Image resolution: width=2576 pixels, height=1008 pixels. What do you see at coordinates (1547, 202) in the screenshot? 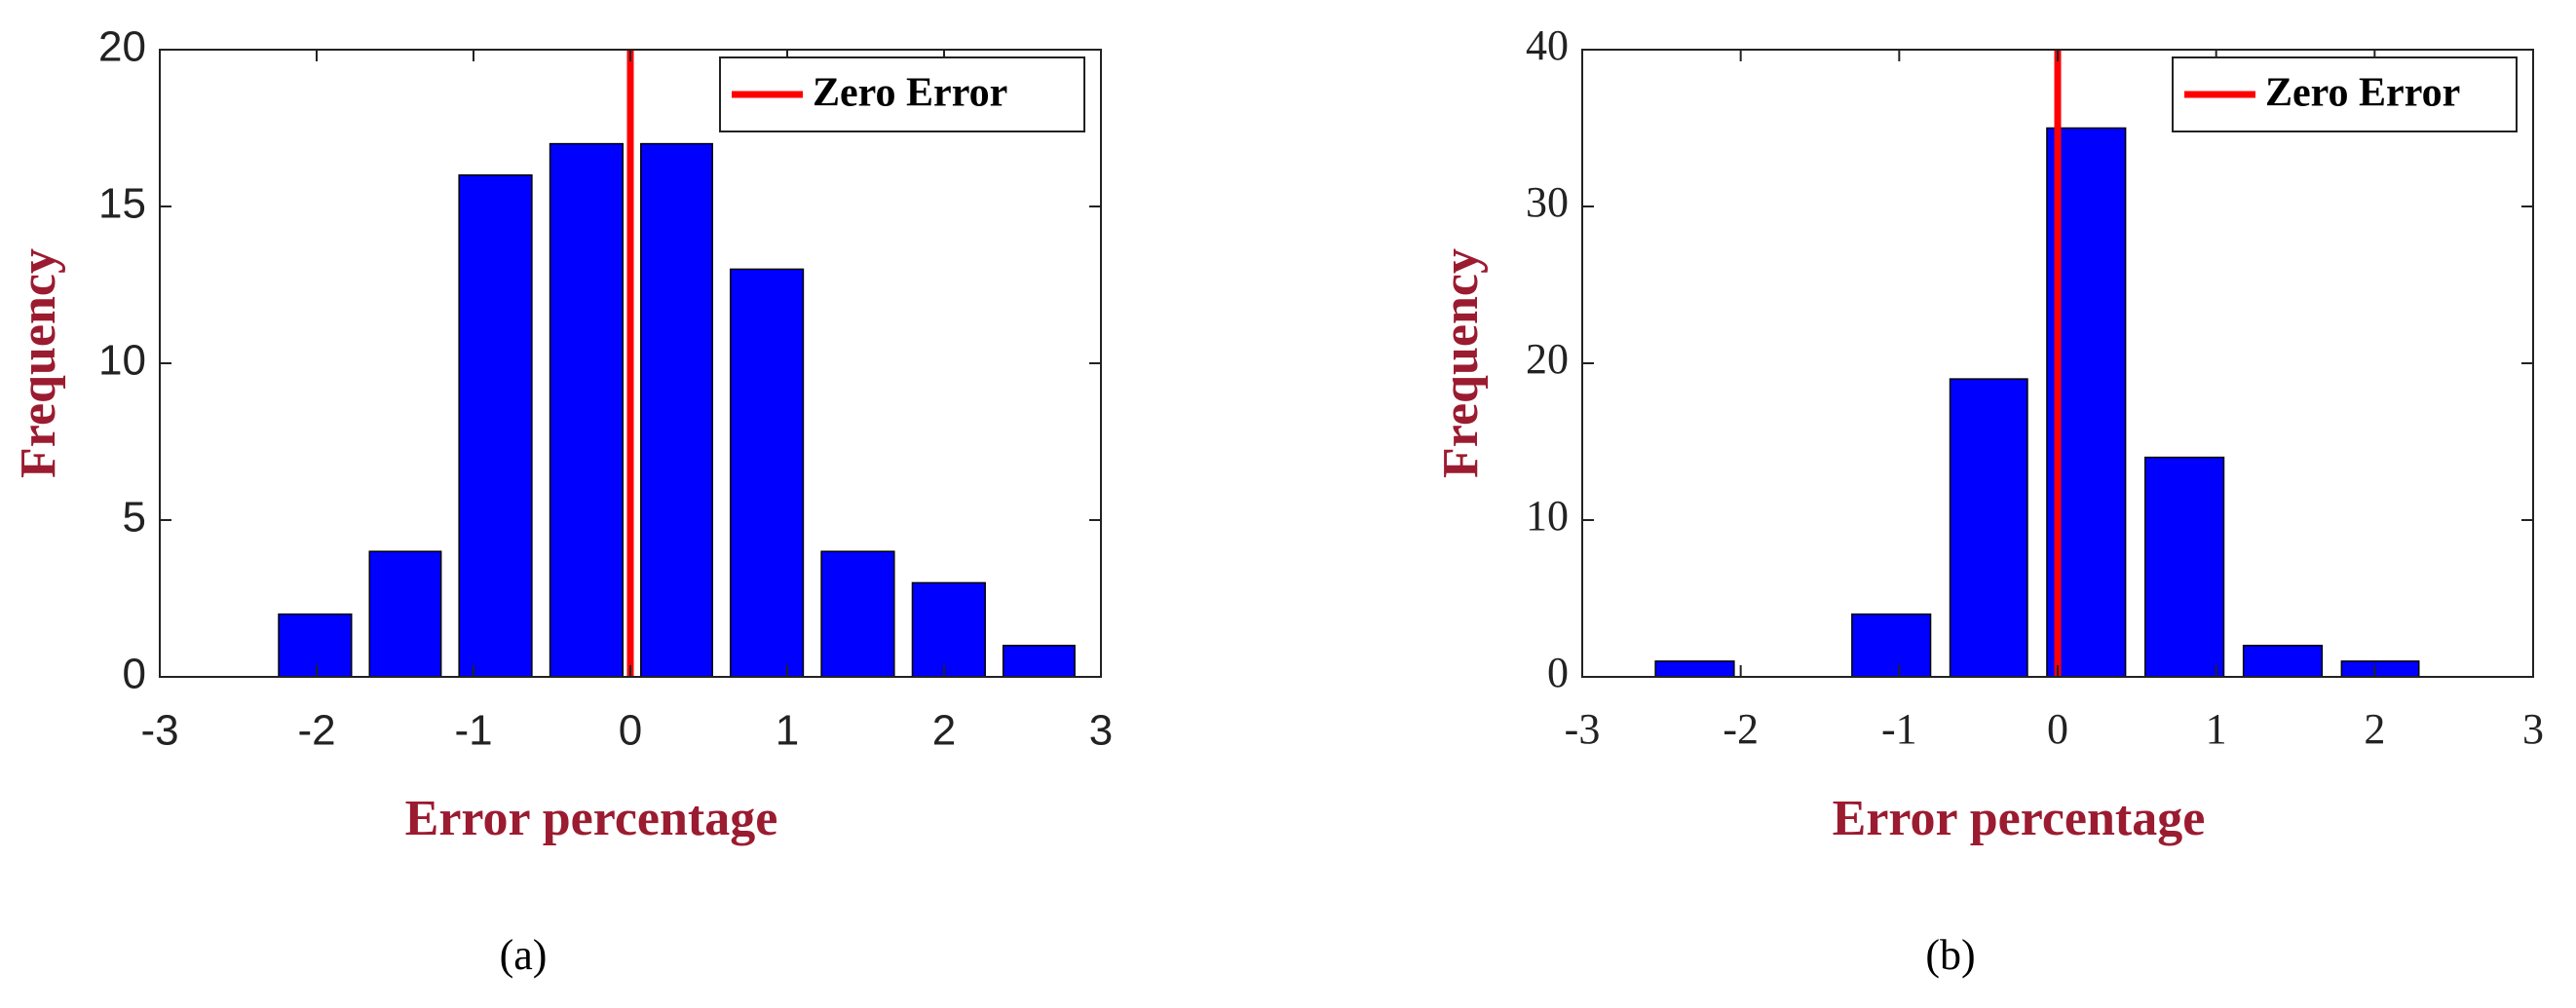
I see `y-tick-label: 30` at bounding box center [1547, 202].